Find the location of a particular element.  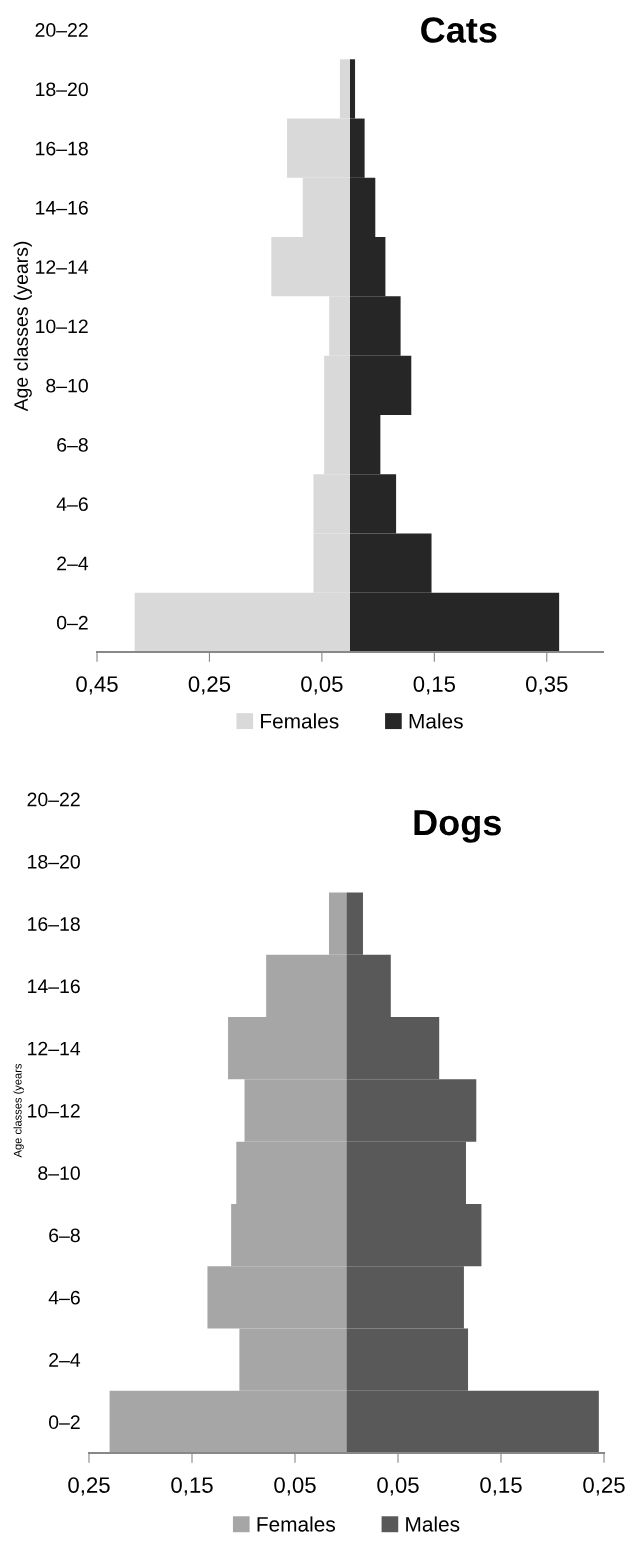

chart-title: Cats is located at coordinates (459, 30).